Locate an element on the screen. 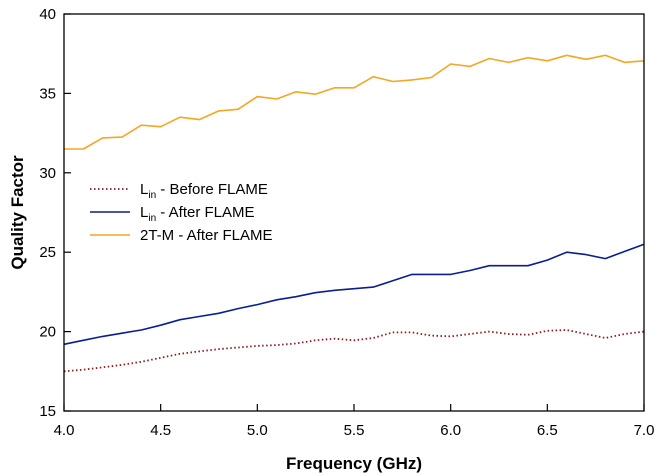 The height and width of the screenshot is (476, 657). legend-label-2: 2T-M - After FLAME is located at coordinates (206, 235).